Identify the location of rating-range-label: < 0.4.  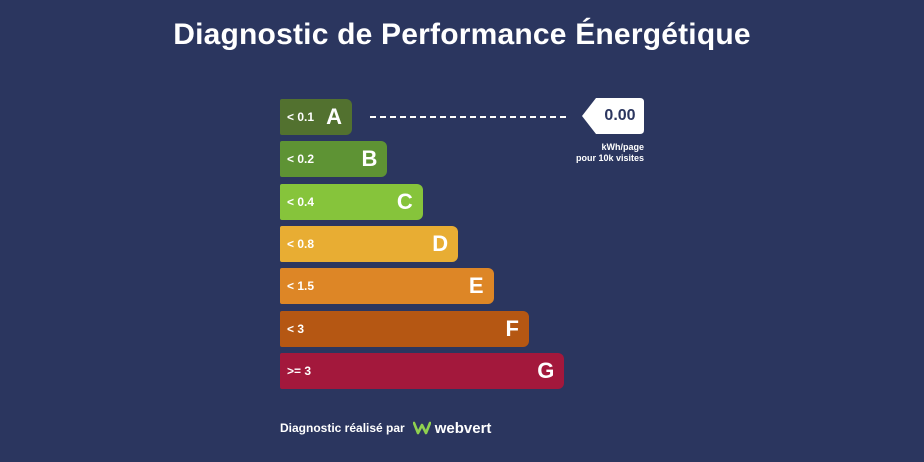
(301, 201).